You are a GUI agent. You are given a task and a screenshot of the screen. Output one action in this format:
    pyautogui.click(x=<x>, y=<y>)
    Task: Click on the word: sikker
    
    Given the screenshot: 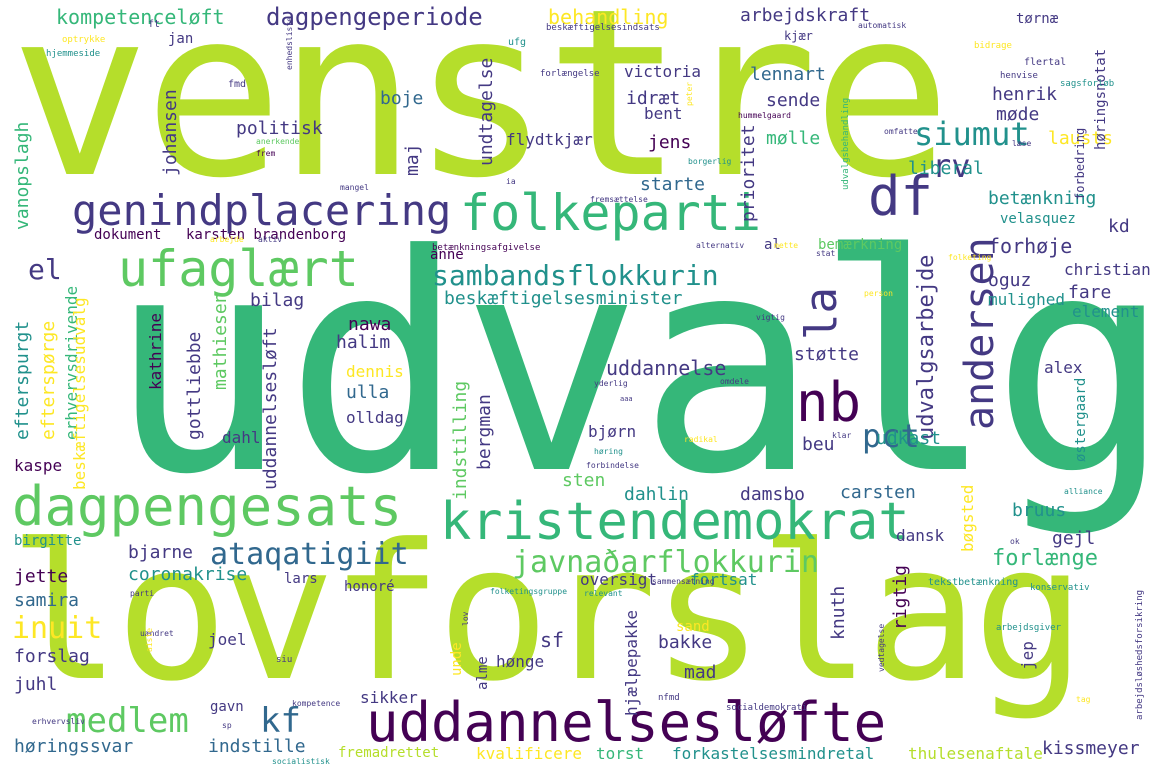 What is the action you would take?
    pyautogui.click(x=389, y=697)
    